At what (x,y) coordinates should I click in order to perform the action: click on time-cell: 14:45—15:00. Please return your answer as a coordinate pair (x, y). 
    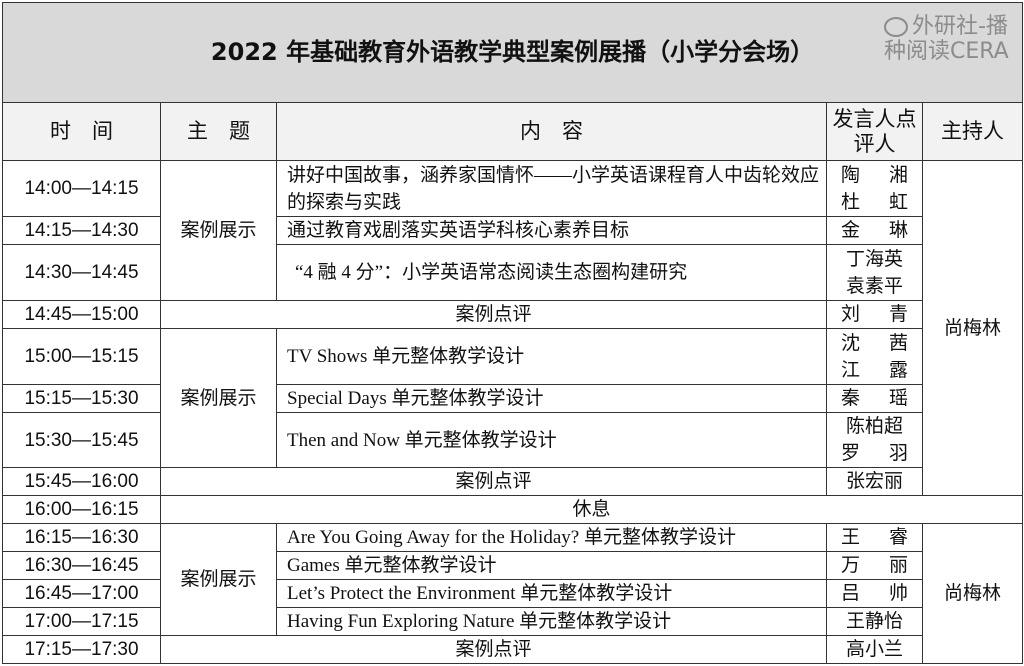
    Looking at the image, I should click on (81, 314).